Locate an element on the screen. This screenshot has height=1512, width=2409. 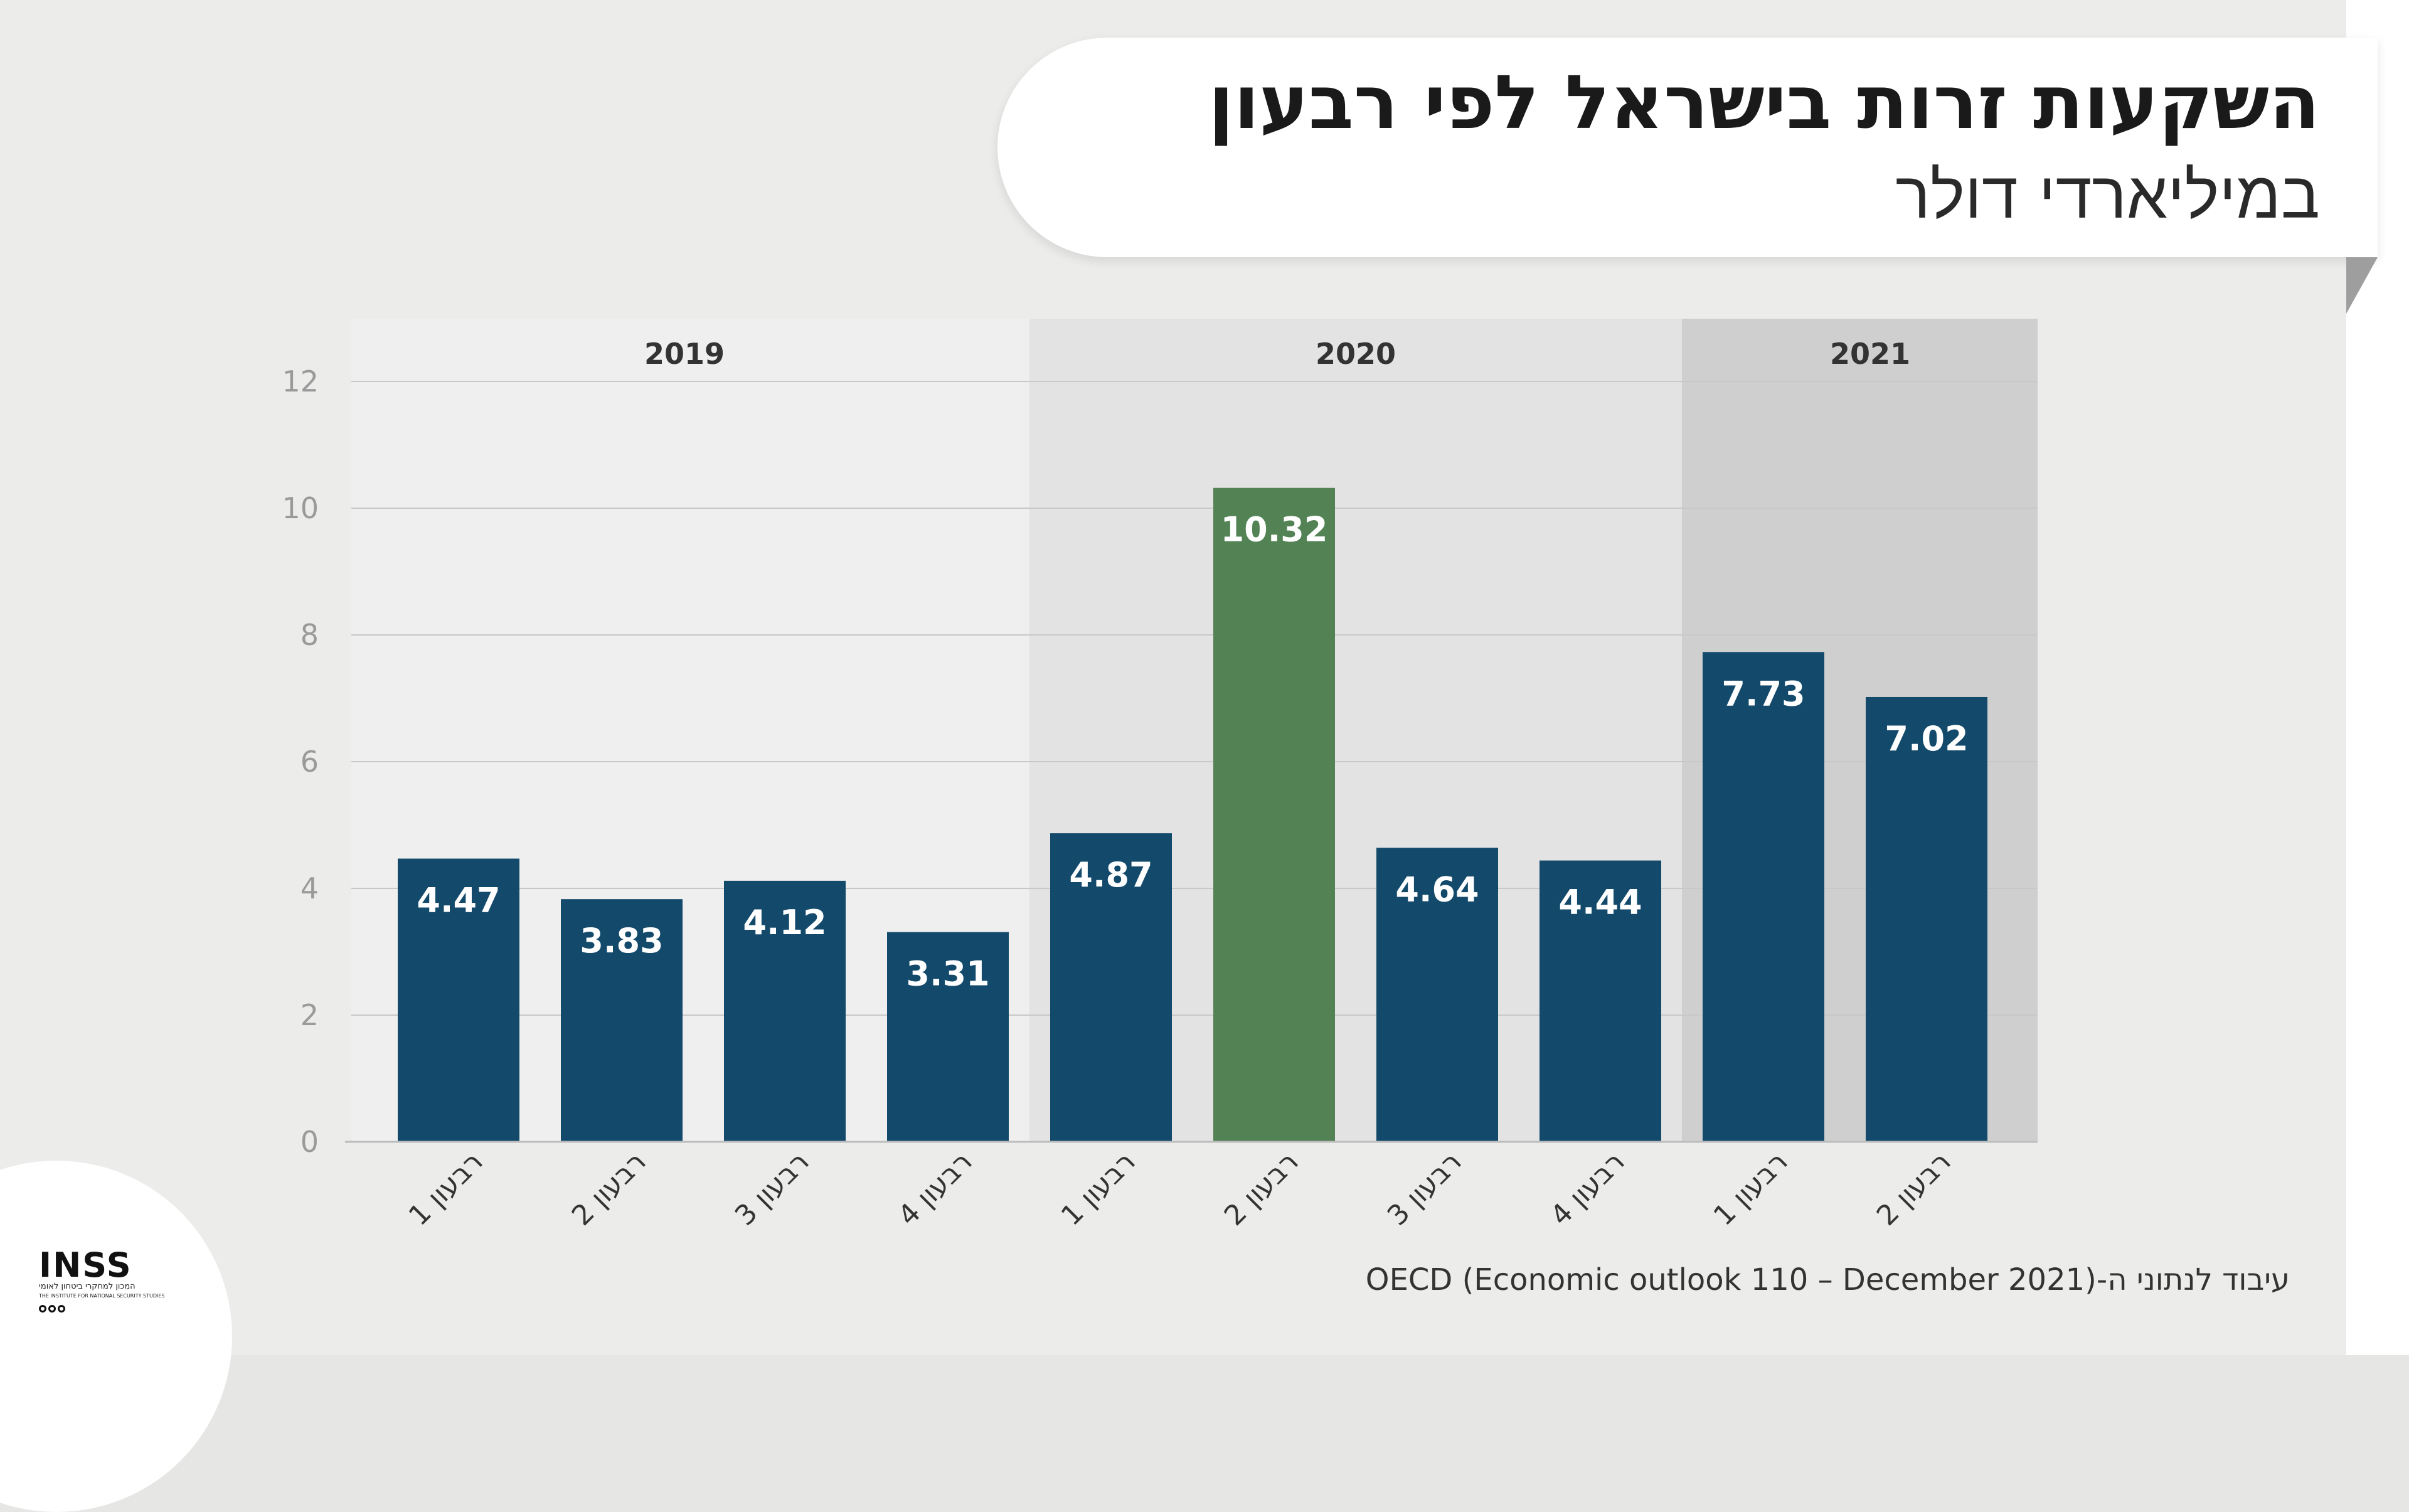
data-label: 7.02 is located at coordinates (1926, 739).